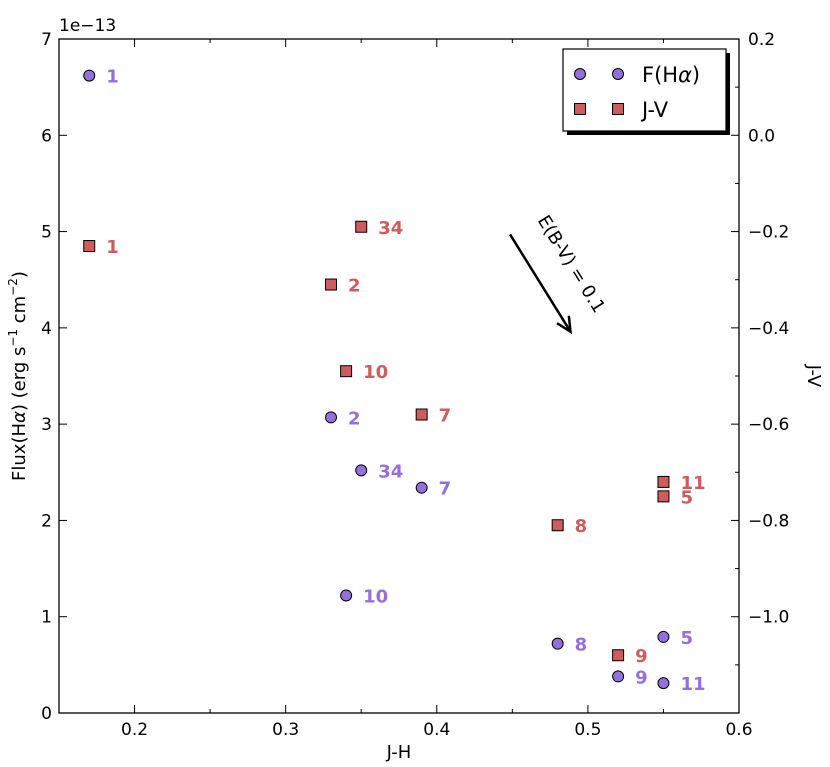 The image size is (830, 767). Describe the element at coordinates (768, 329) in the screenshot. I see `y2-tick-label: −0.4` at that location.